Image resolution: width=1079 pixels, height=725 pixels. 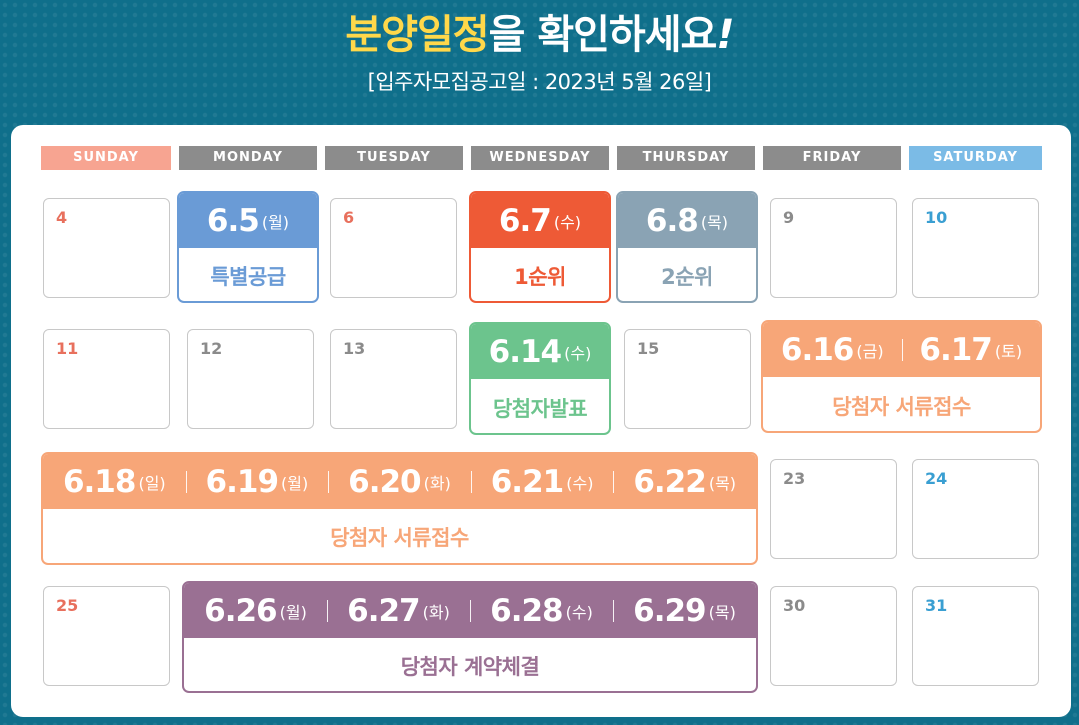 What do you see at coordinates (794, 605) in the screenshot?
I see `date-number: 30` at bounding box center [794, 605].